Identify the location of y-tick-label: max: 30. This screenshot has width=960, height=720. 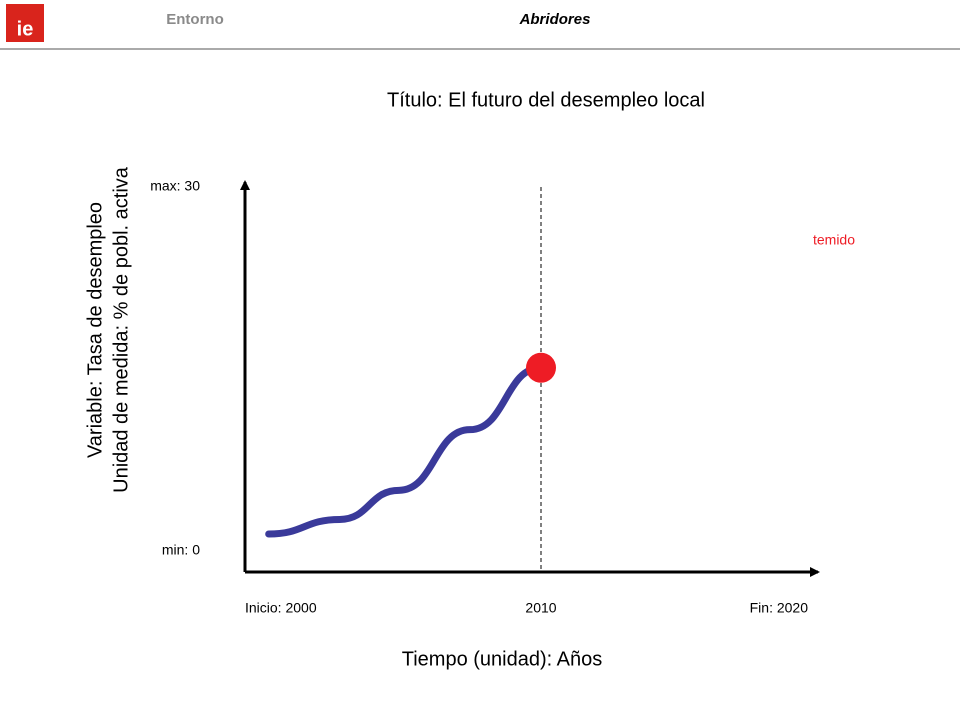
(175, 186).